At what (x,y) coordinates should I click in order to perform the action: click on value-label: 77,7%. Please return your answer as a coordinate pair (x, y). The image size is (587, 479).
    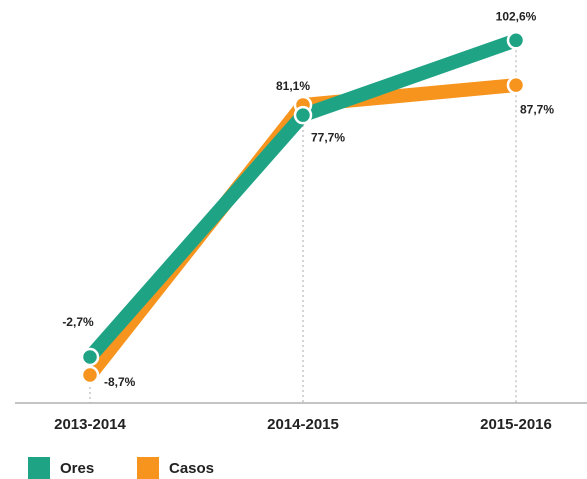
    Looking at the image, I should click on (328, 137).